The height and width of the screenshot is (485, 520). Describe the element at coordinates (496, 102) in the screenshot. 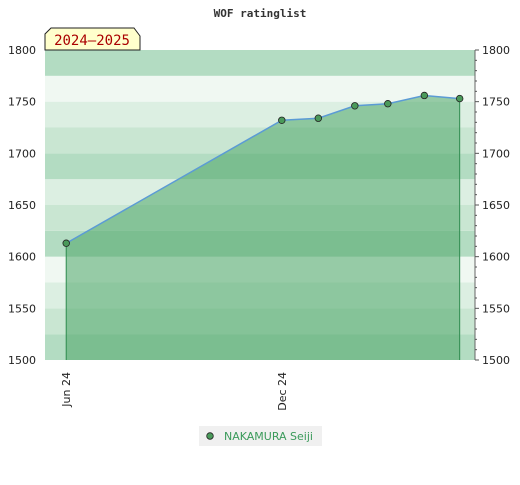

I see `y-tick-label-right: 1750` at that location.